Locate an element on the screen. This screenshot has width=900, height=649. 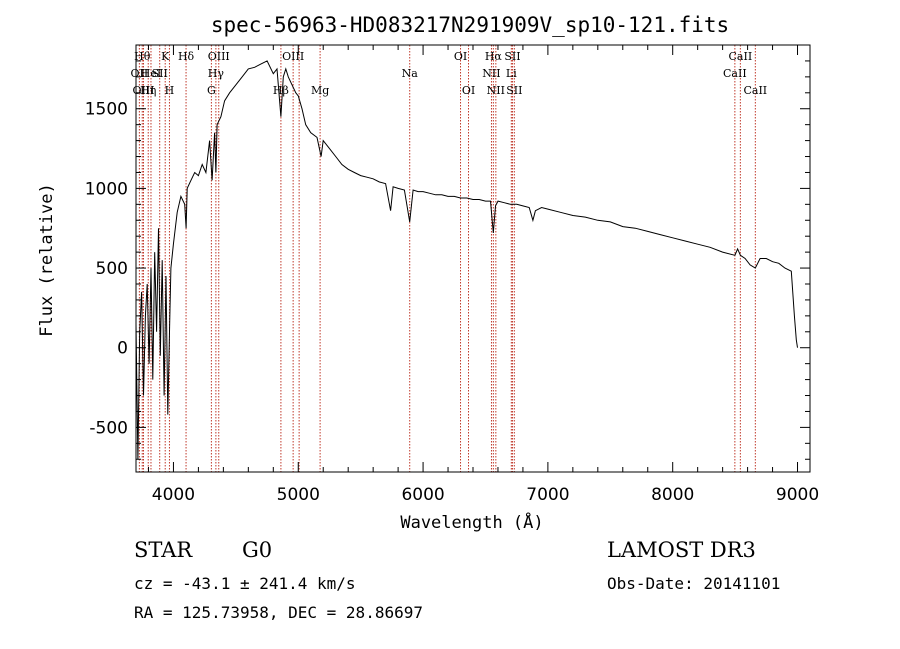
y-axis-label: Flux (relative) is located at coordinates (47, 260).